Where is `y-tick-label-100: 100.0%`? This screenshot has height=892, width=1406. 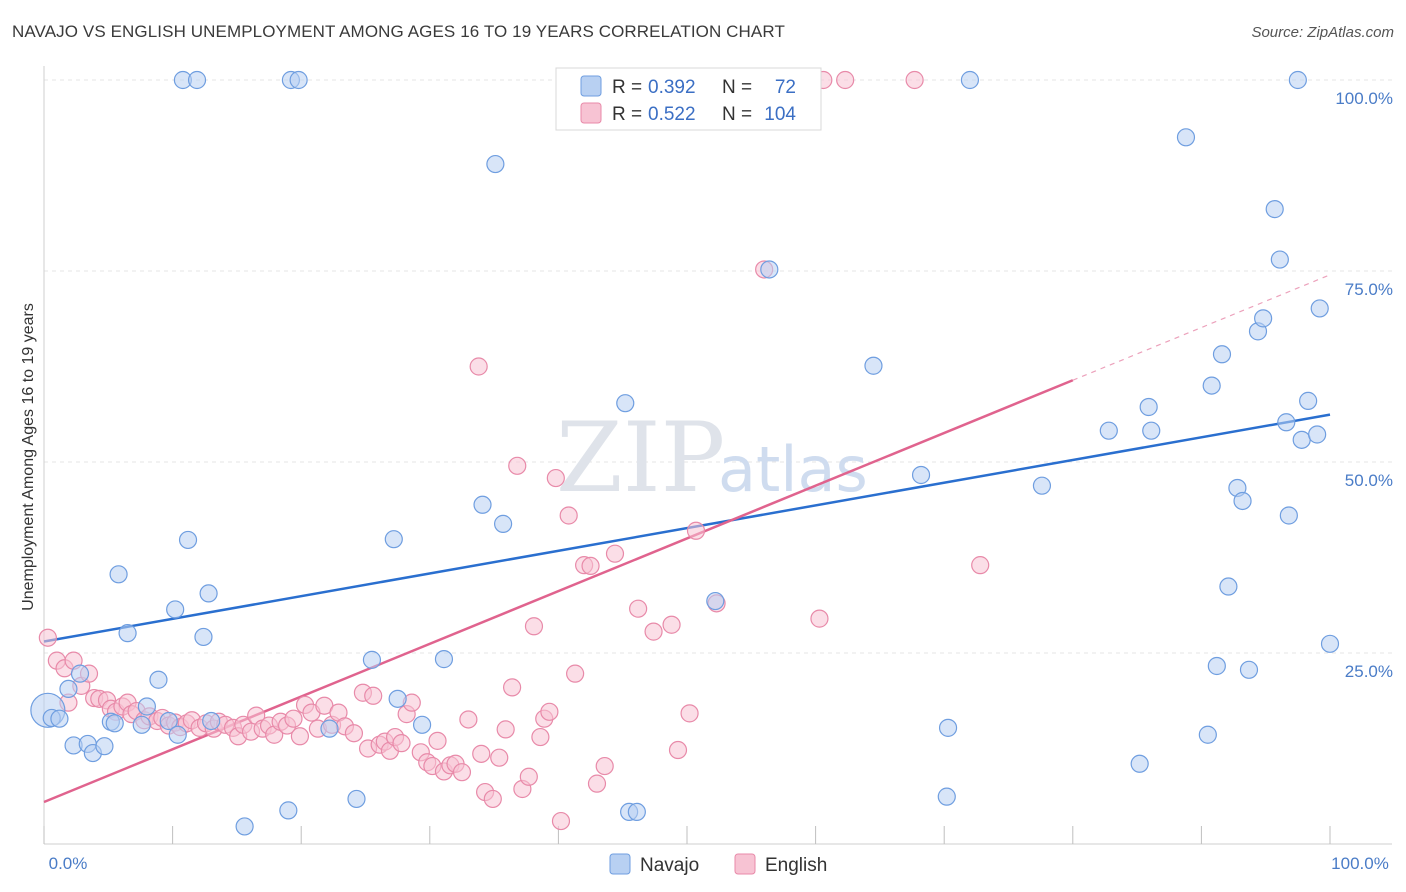 y-tick-label-100: 100.0% is located at coordinates (1364, 98).